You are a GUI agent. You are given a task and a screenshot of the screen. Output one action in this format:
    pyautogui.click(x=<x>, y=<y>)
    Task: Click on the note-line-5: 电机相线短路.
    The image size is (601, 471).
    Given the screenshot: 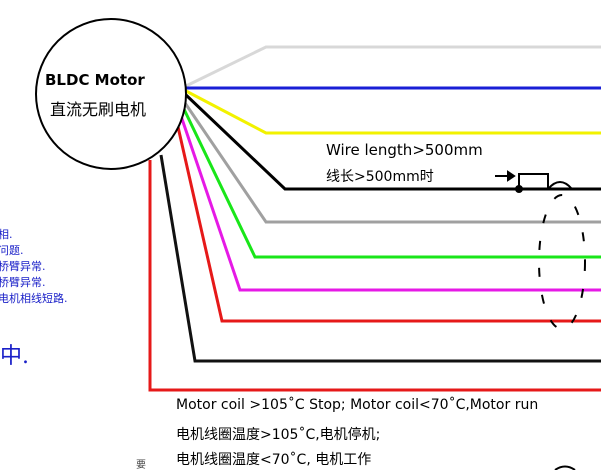 What is the action you would take?
    pyautogui.click(x=34, y=298)
    